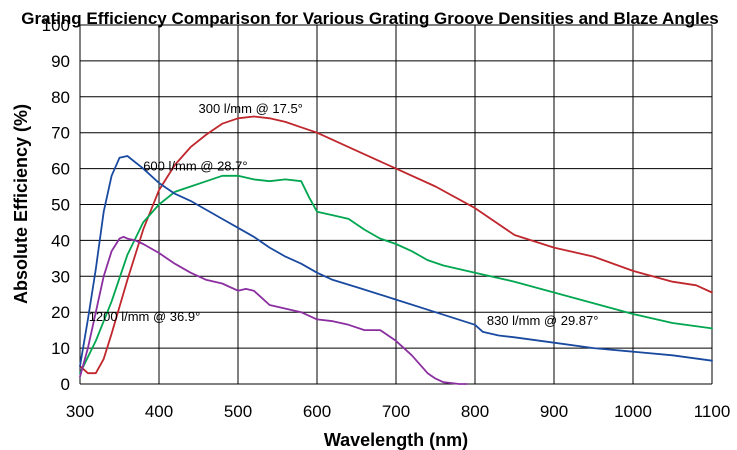 The height and width of the screenshot is (450, 737). What do you see at coordinates (145, 316) in the screenshot?
I see `series-label-3: 1200 l/mm @ 36.9°` at bounding box center [145, 316].